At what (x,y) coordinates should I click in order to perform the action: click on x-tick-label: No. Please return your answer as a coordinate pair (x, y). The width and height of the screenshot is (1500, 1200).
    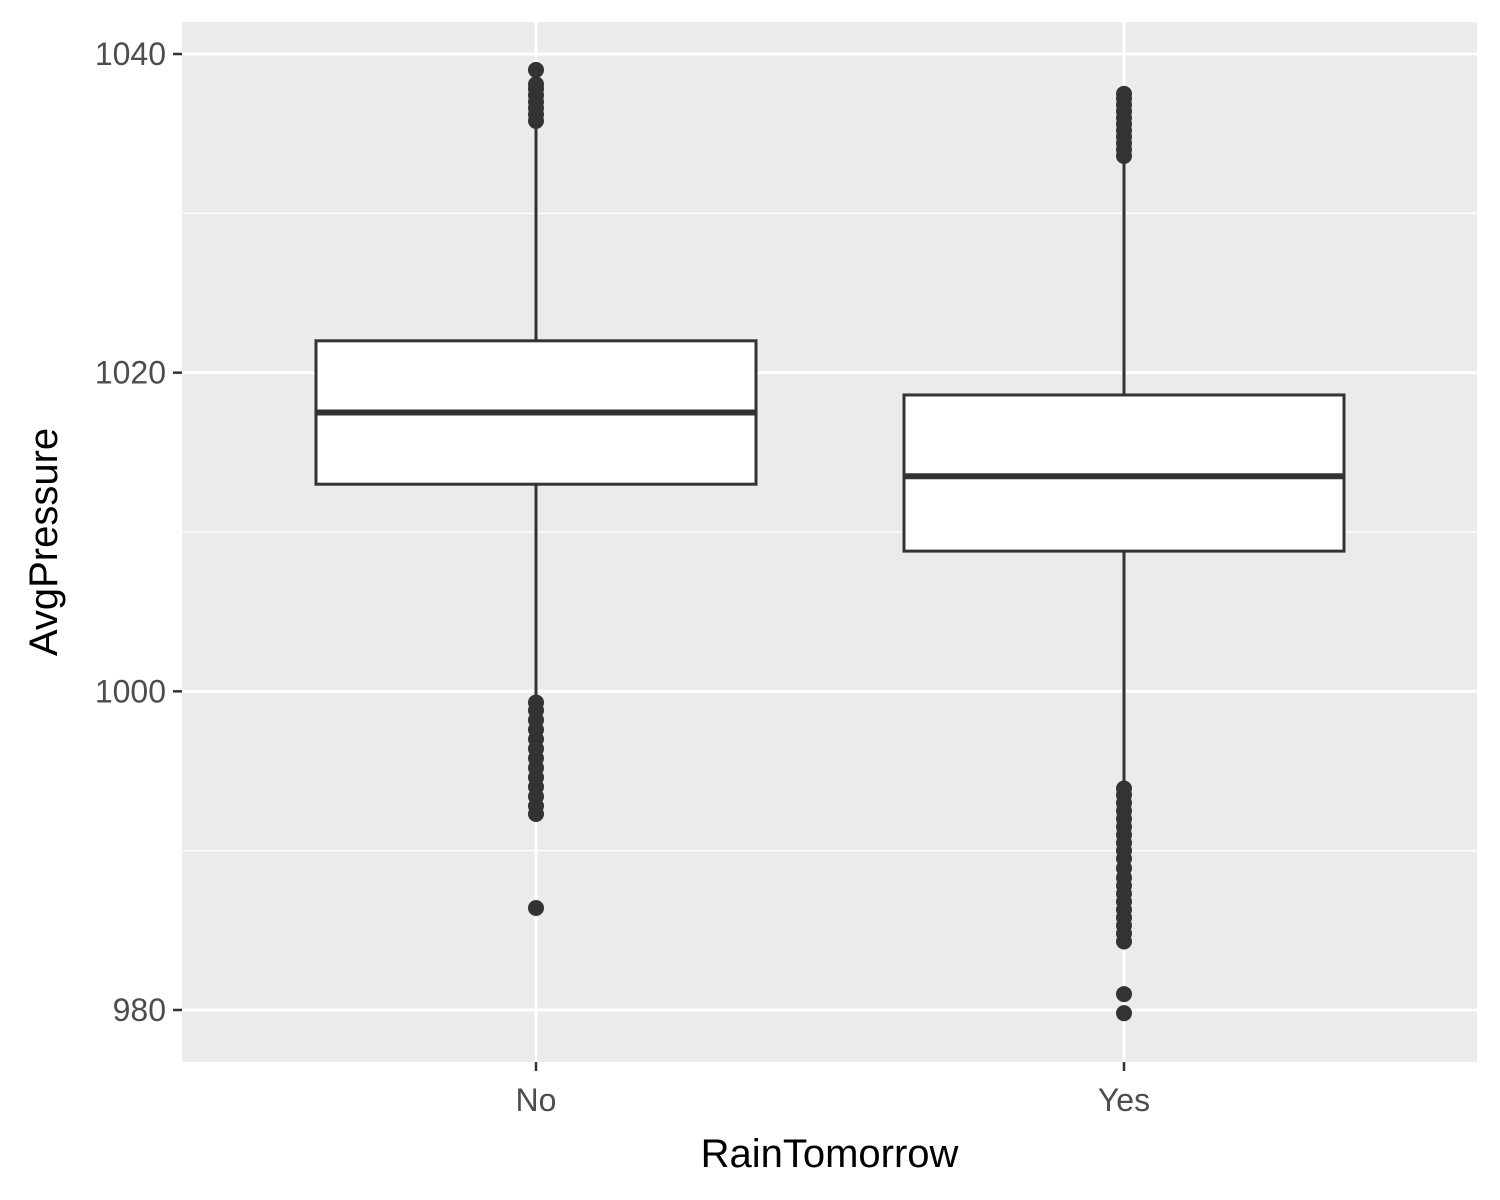
    Looking at the image, I should click on (536, 1100).